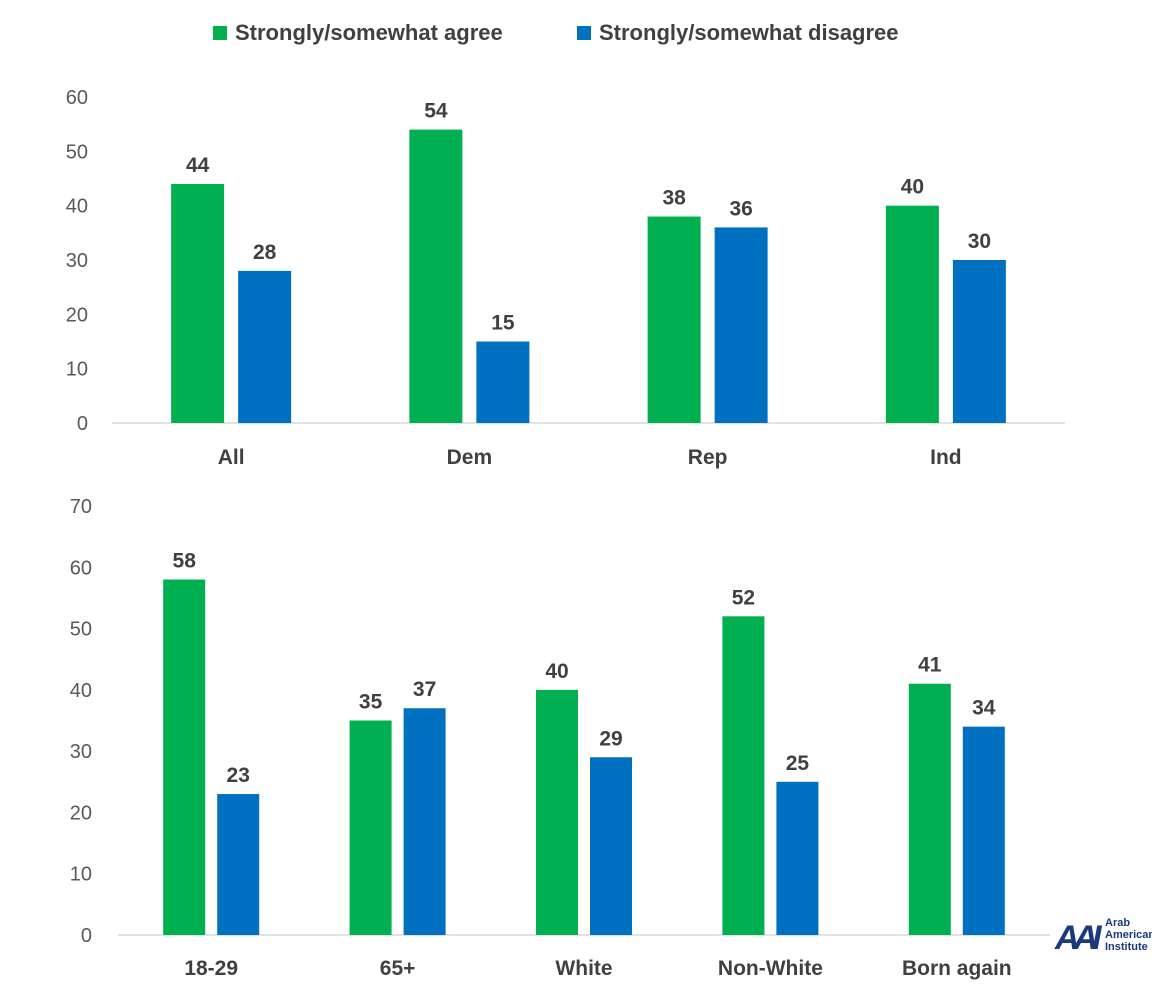  I want to click on data-label-agree: 44, so click(198, 165).